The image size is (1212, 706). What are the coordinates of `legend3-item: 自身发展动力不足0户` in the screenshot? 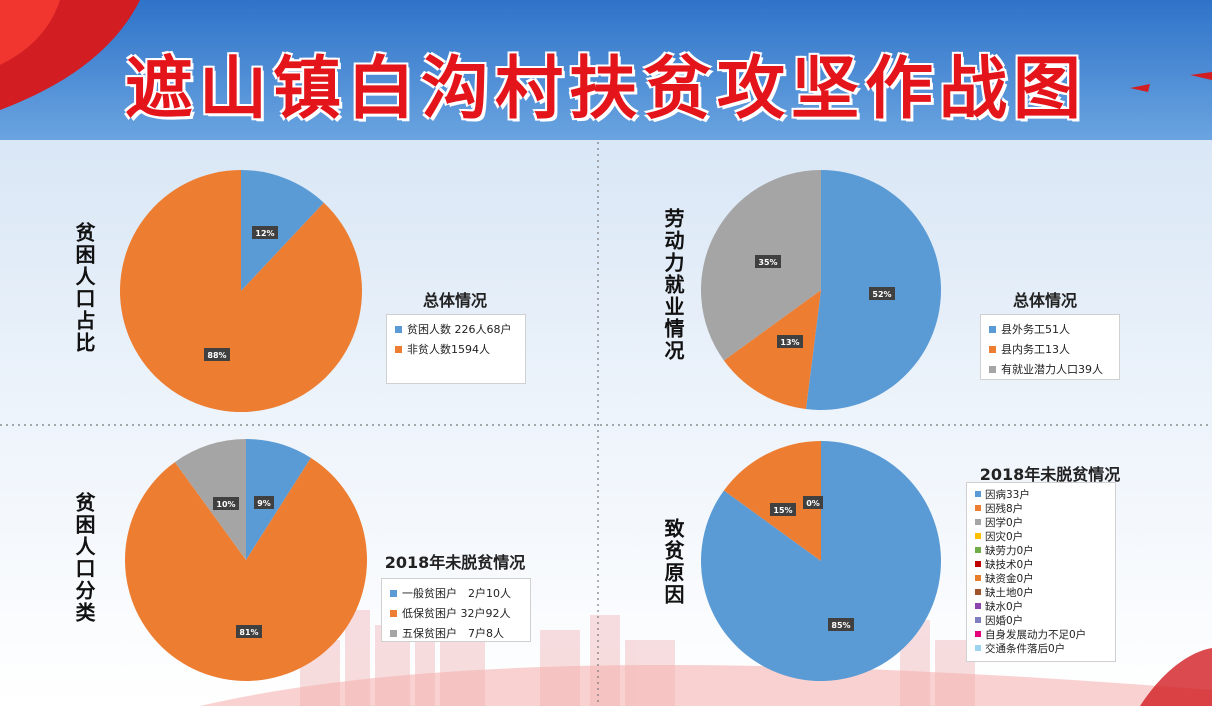 It's located at (1041, 634).